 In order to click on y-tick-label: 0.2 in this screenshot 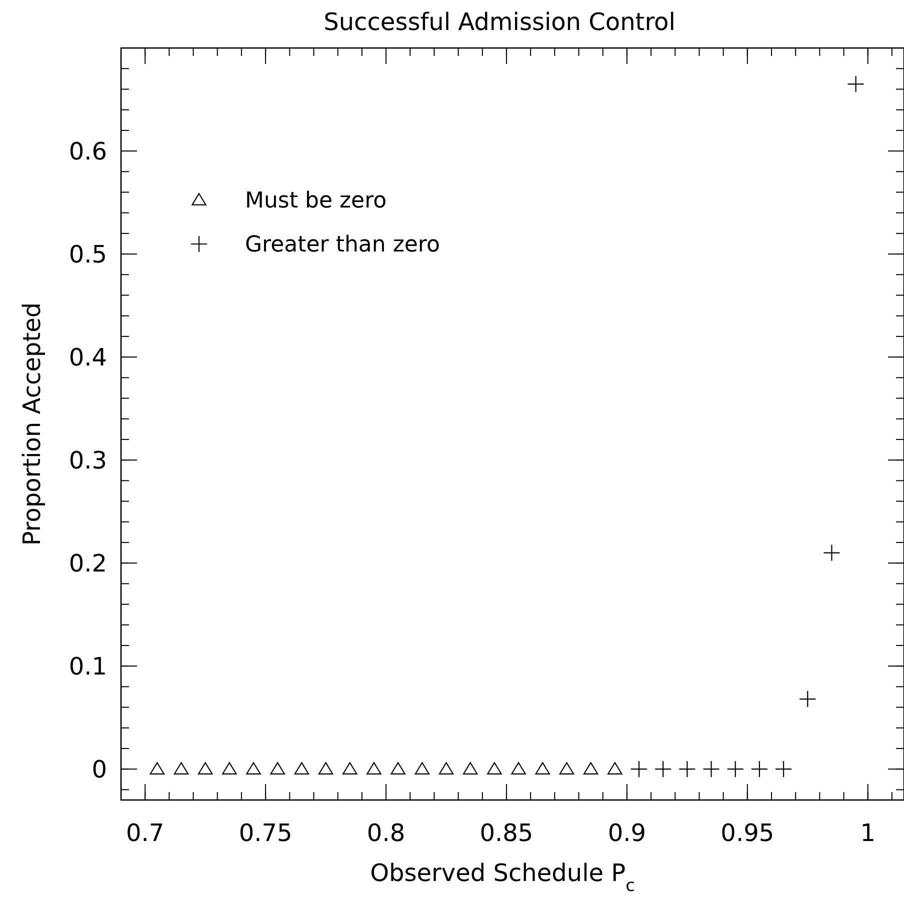, I will do `click(87, 563)`.